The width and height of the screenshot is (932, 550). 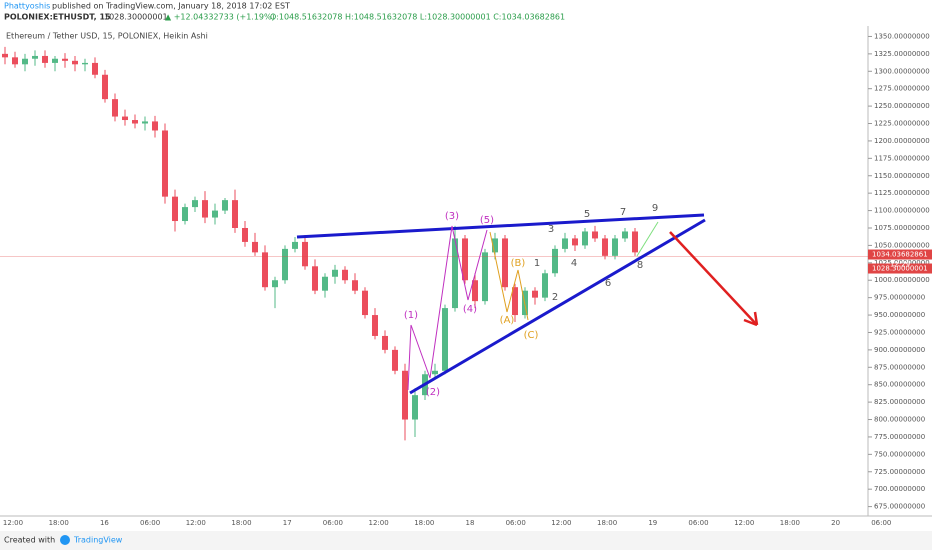 What do you see at coordinates (899, 437) in the screenshot?
I see `y-tick-label: 775.00000000` at bounding box center [899, 437].